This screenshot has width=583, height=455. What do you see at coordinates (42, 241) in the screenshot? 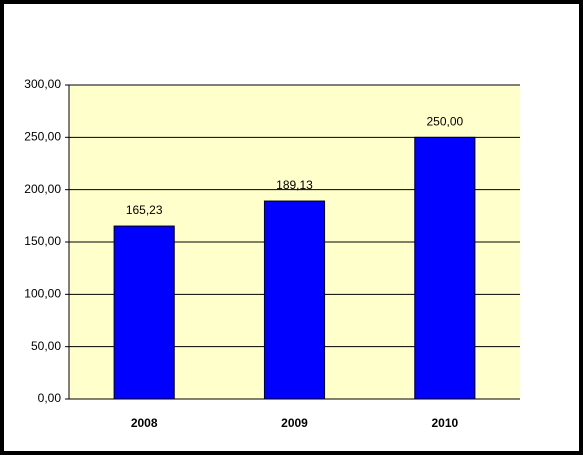
I see `y-tick-label: 150,00` at bounding box center [42, 241].